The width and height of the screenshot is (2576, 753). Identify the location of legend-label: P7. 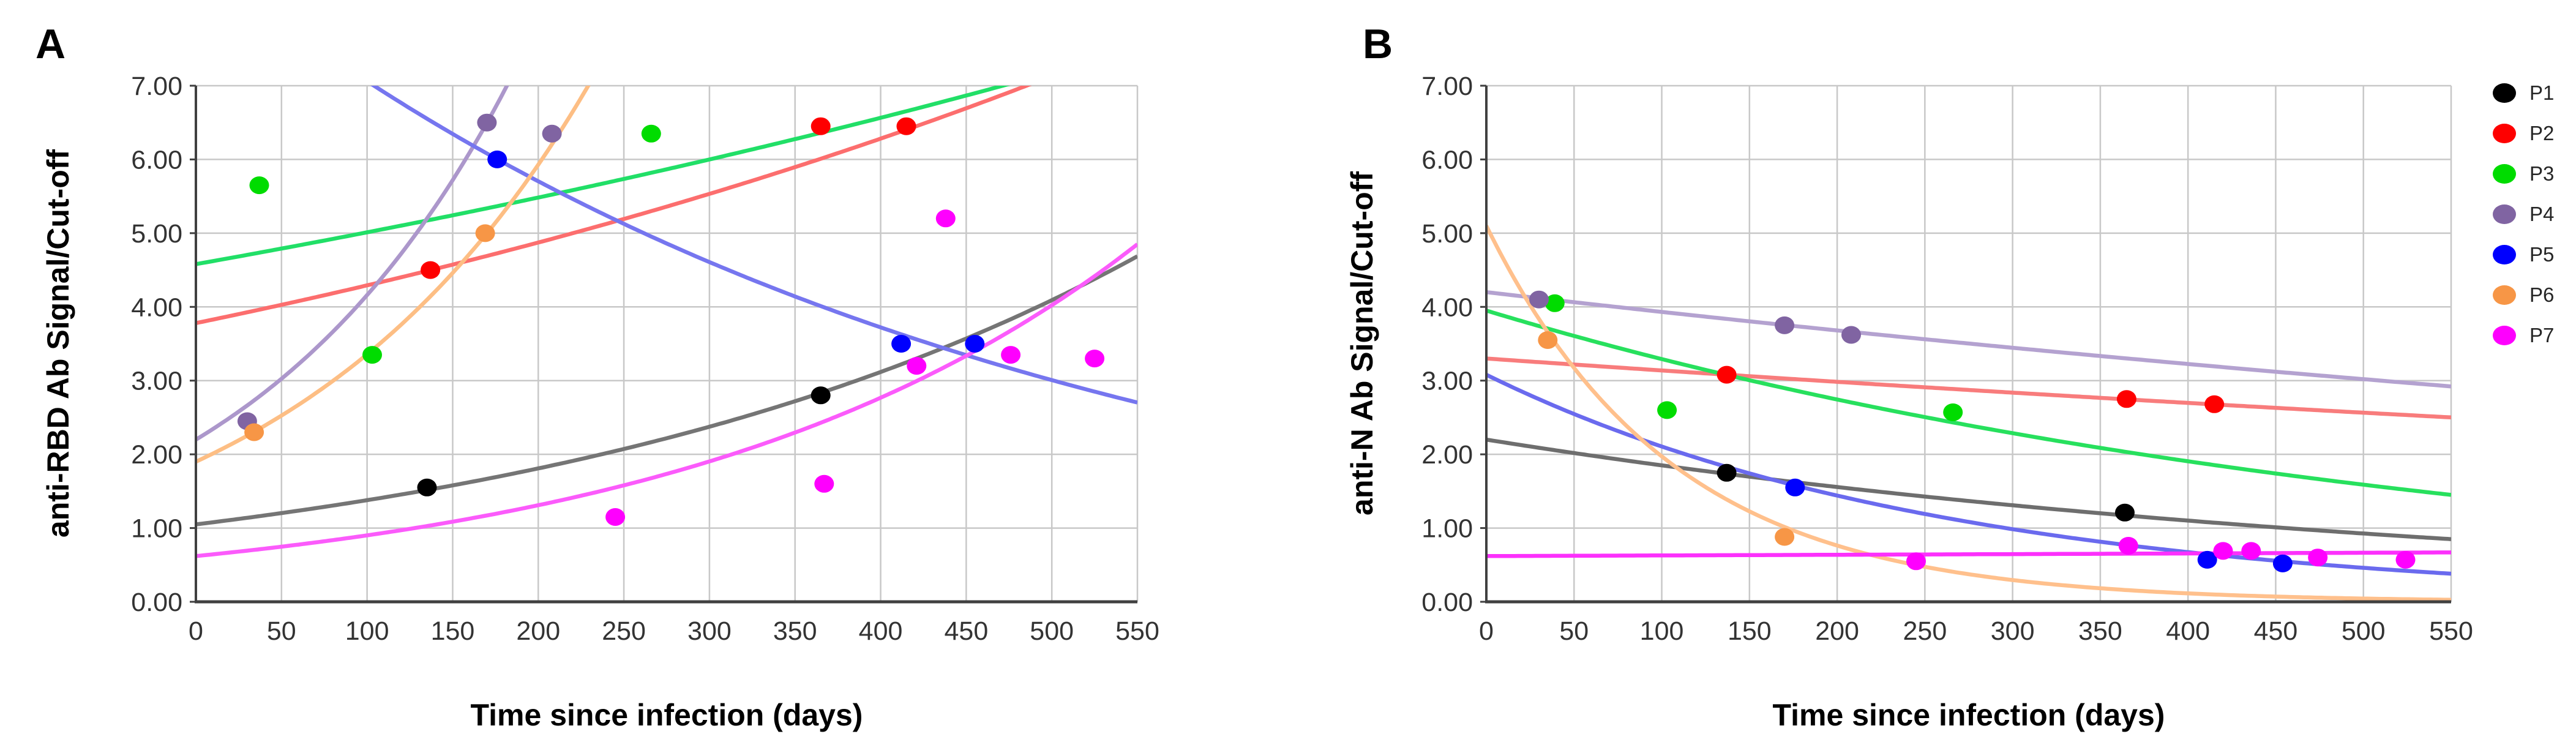
(2542, 336).